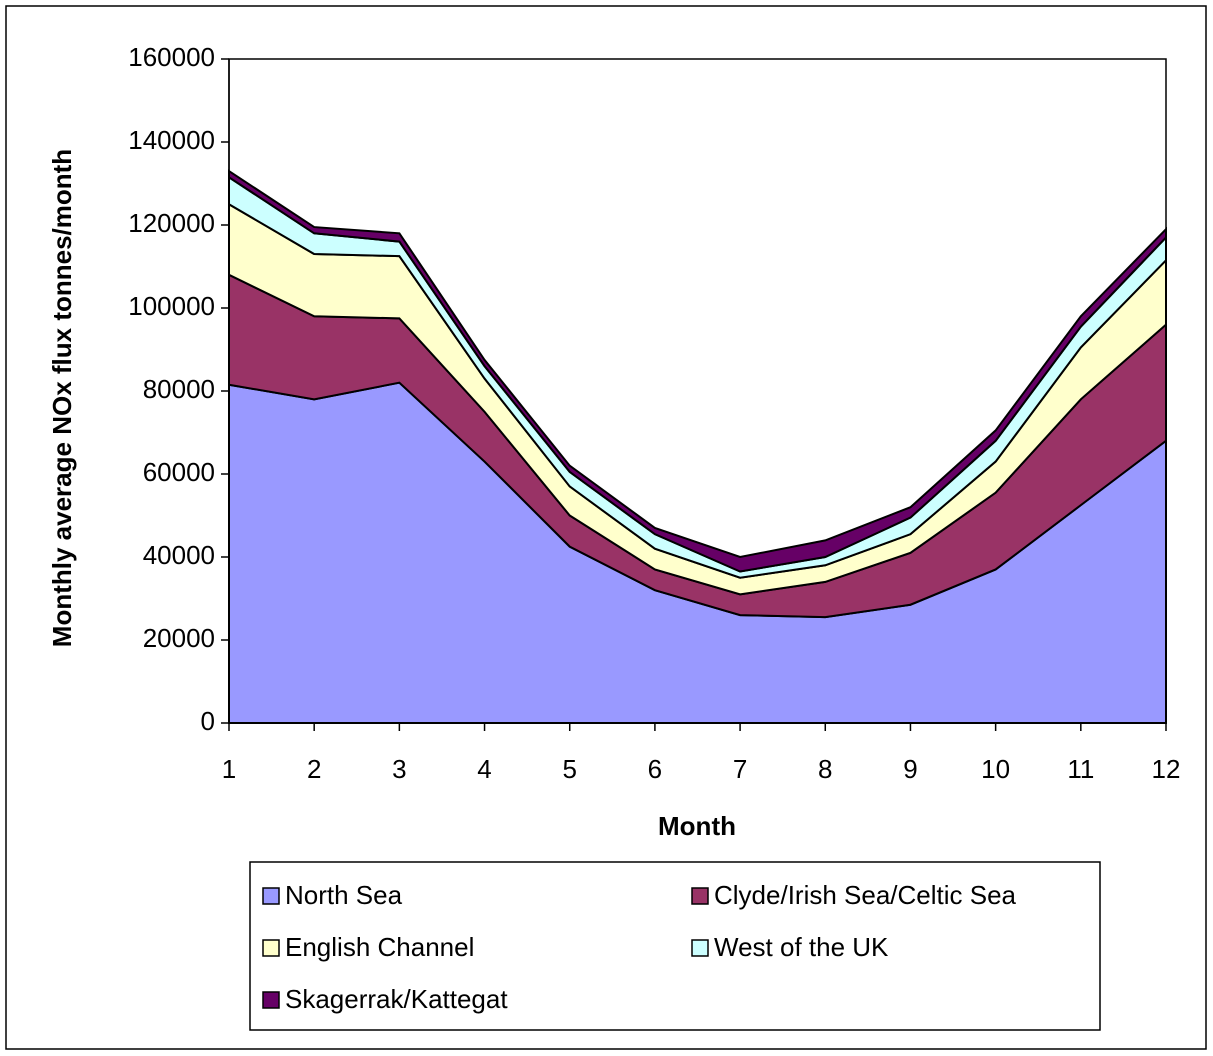 This screenshot has width=1213, height=1056. What do you see at coordinates (171, 140) in the screenshot?
I see `y-tick-label: 140000` at bounding box center [171, 140].